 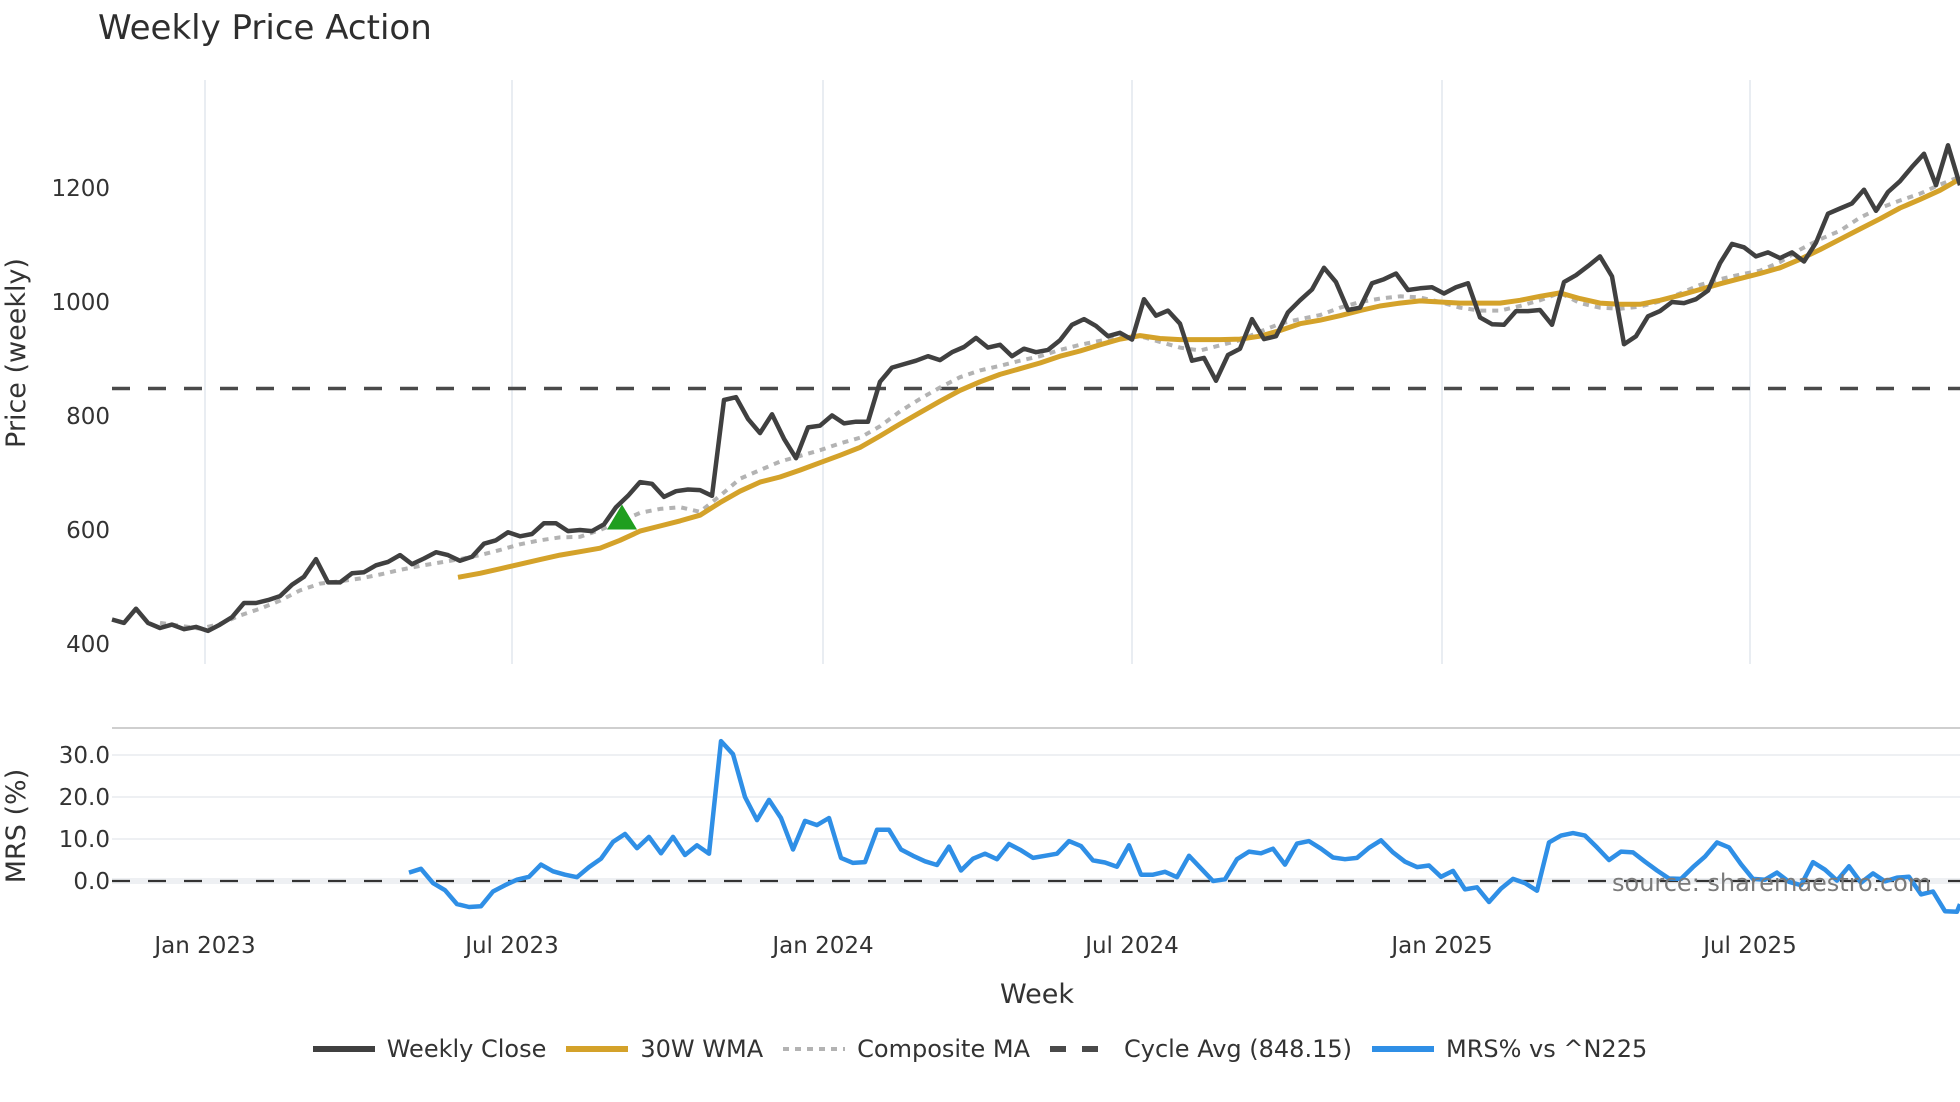 I want to click on price-tick-label: 400, so click(x=88, y=645).